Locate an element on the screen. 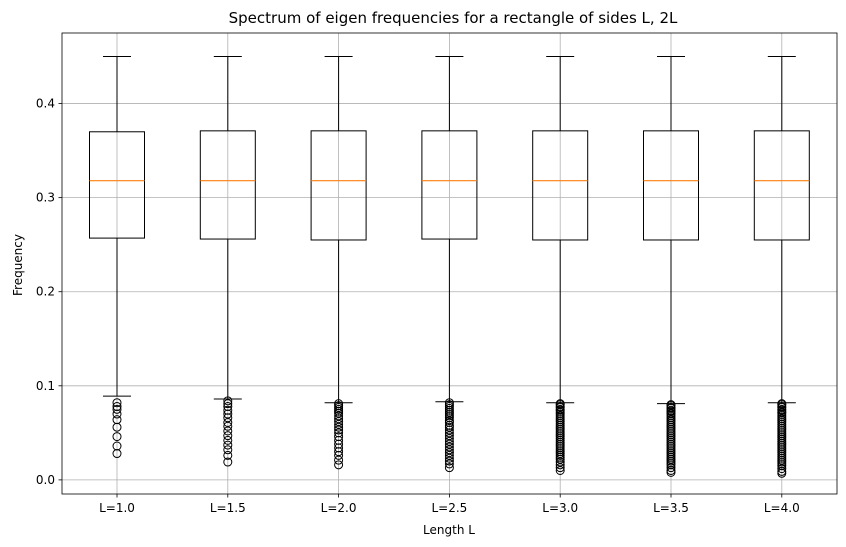  y-tick-label: 0.3 is located at coordinates (45, 198).